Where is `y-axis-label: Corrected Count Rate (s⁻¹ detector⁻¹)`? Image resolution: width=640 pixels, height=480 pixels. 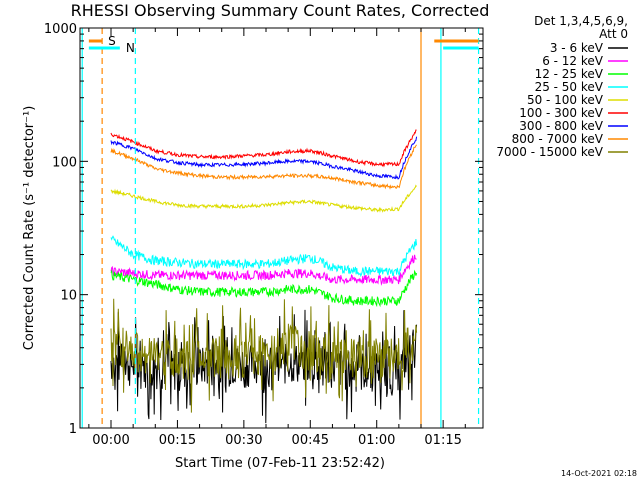
y-axis-label: Corrected Count Rate (s⁻¹ detector⁻¹) is located at coordinates (29, 228).